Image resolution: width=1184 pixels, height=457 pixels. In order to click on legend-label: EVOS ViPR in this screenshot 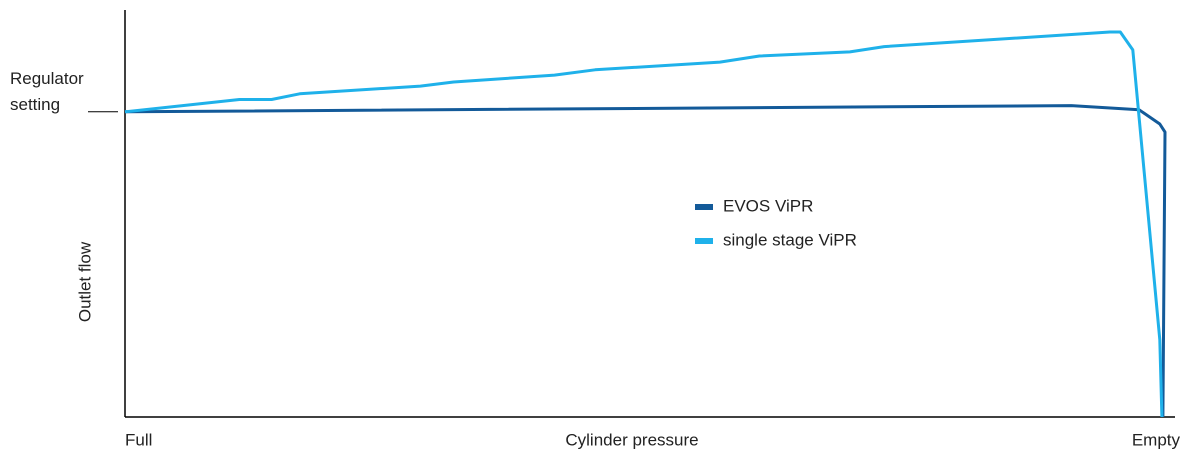, I will do `click(768, 205)`.